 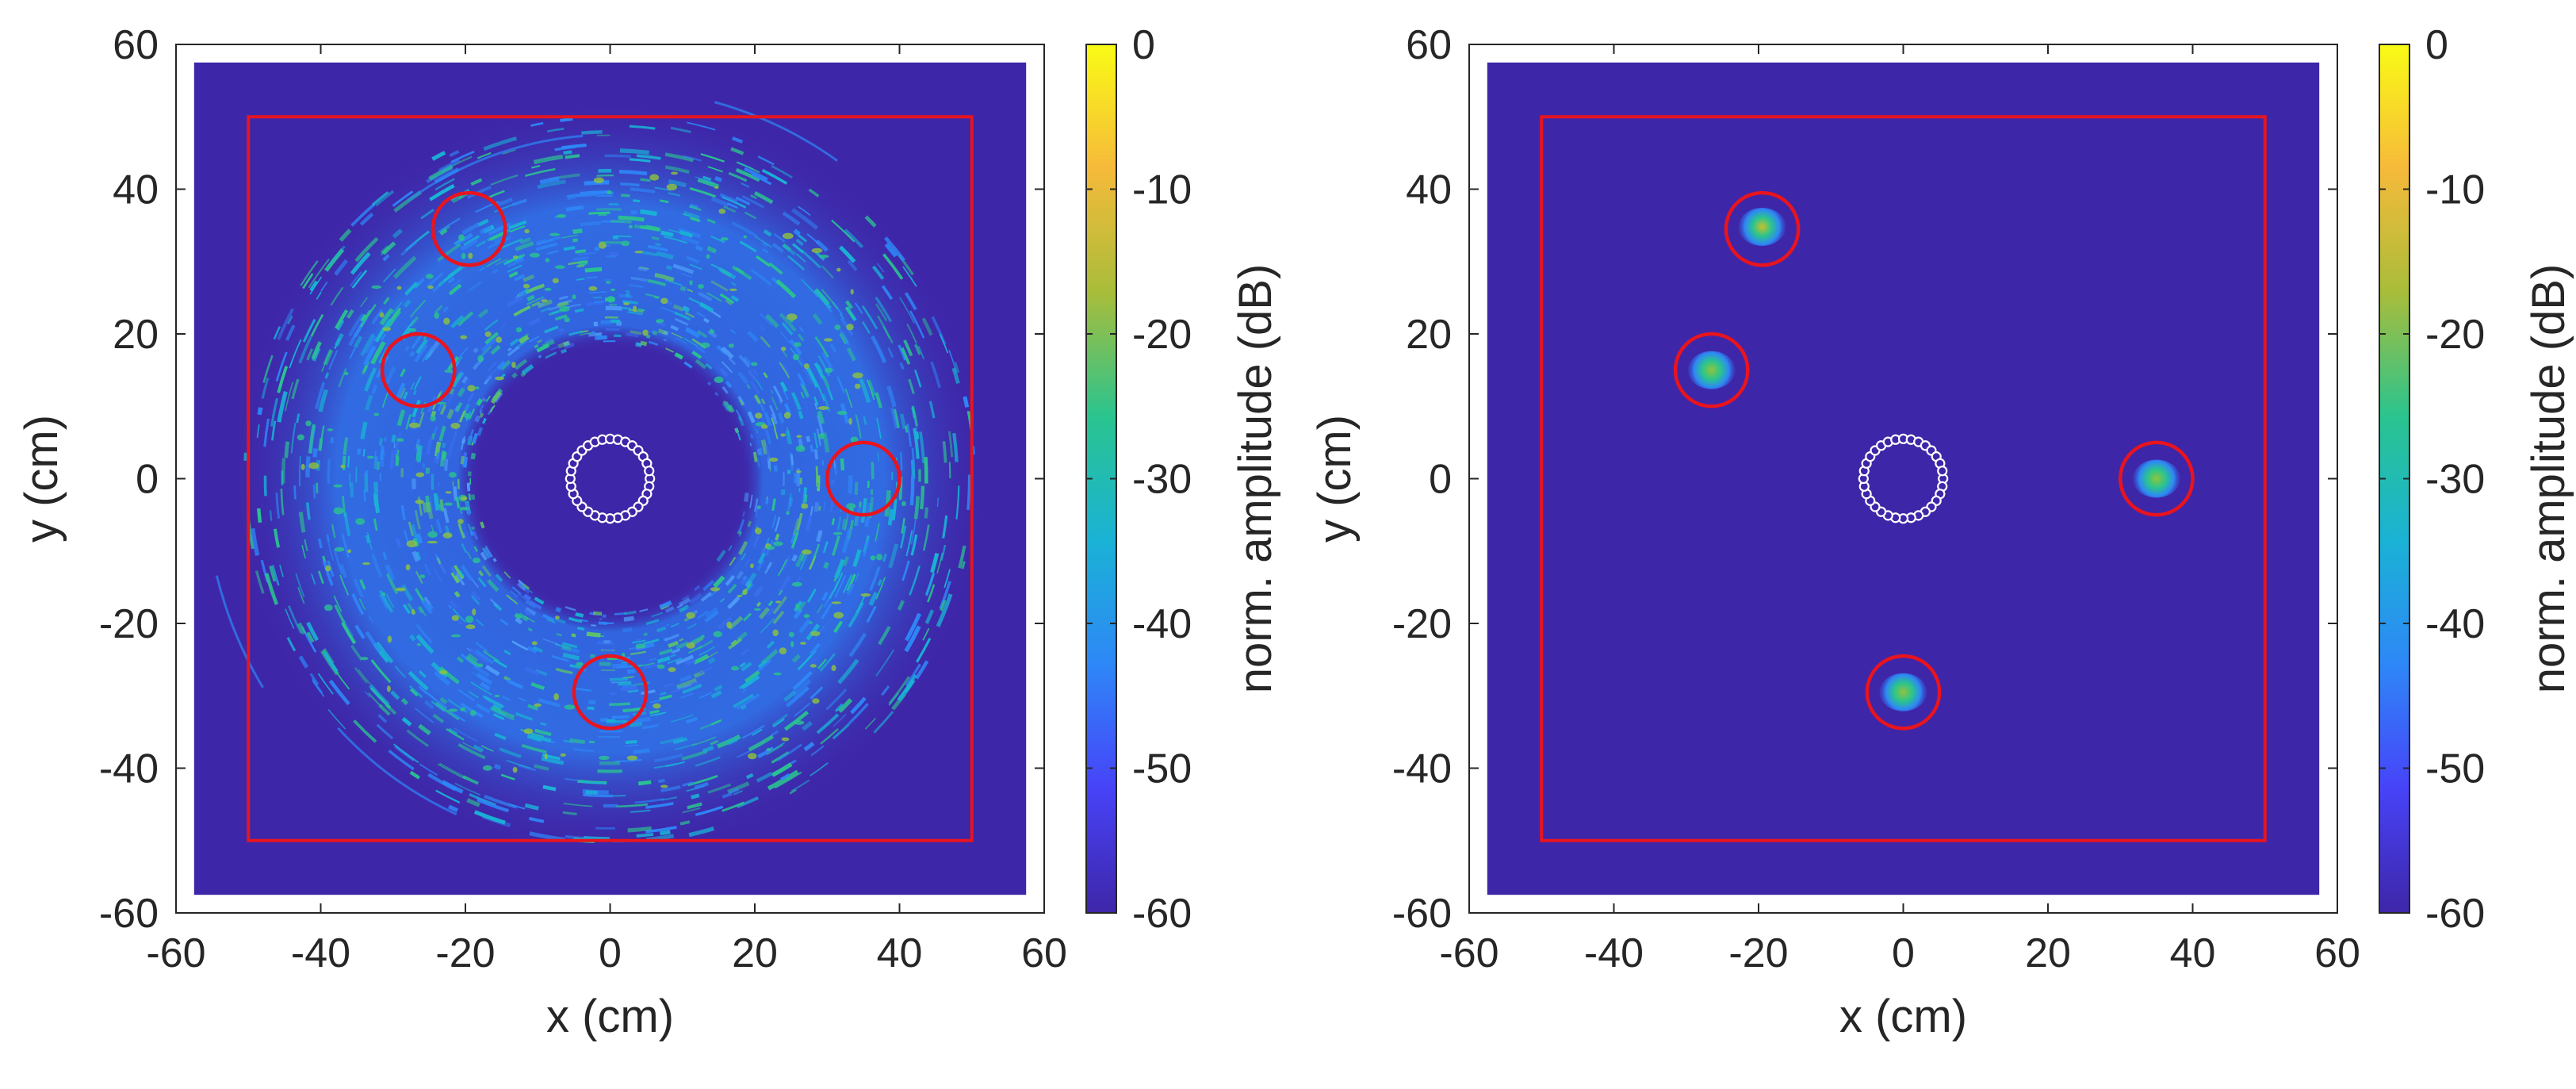 What do you see at coordinates (1429, 335) in the screenshot?
I see `y-tick-label: 20` at bounding box center [1429, 335].